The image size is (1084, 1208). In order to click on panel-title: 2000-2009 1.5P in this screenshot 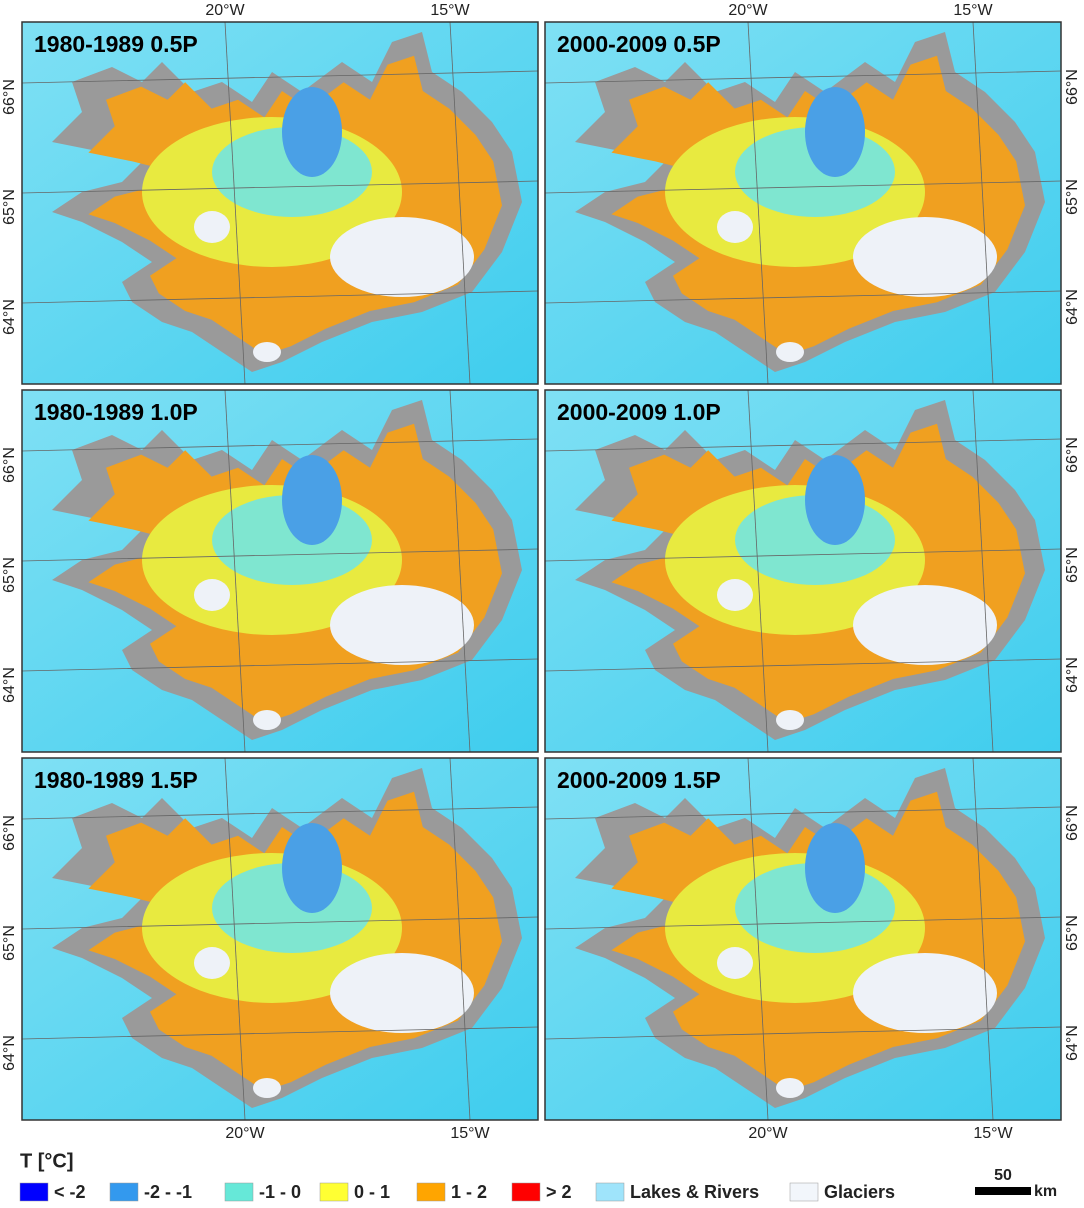, I will do `click(639, 780)`.